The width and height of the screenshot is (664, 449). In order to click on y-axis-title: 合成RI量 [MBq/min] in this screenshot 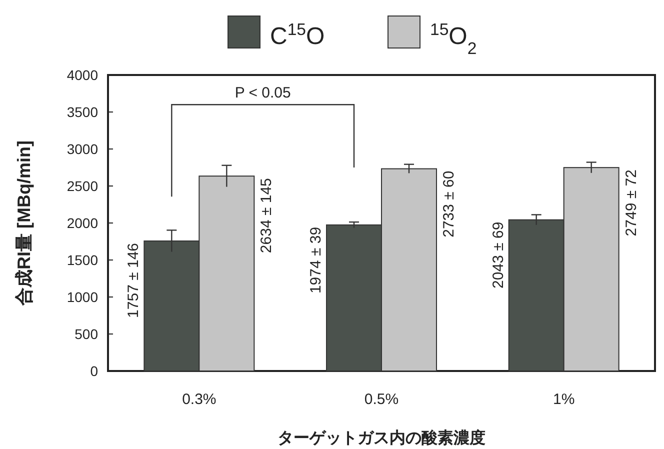, I will do `click(24, 223)`.